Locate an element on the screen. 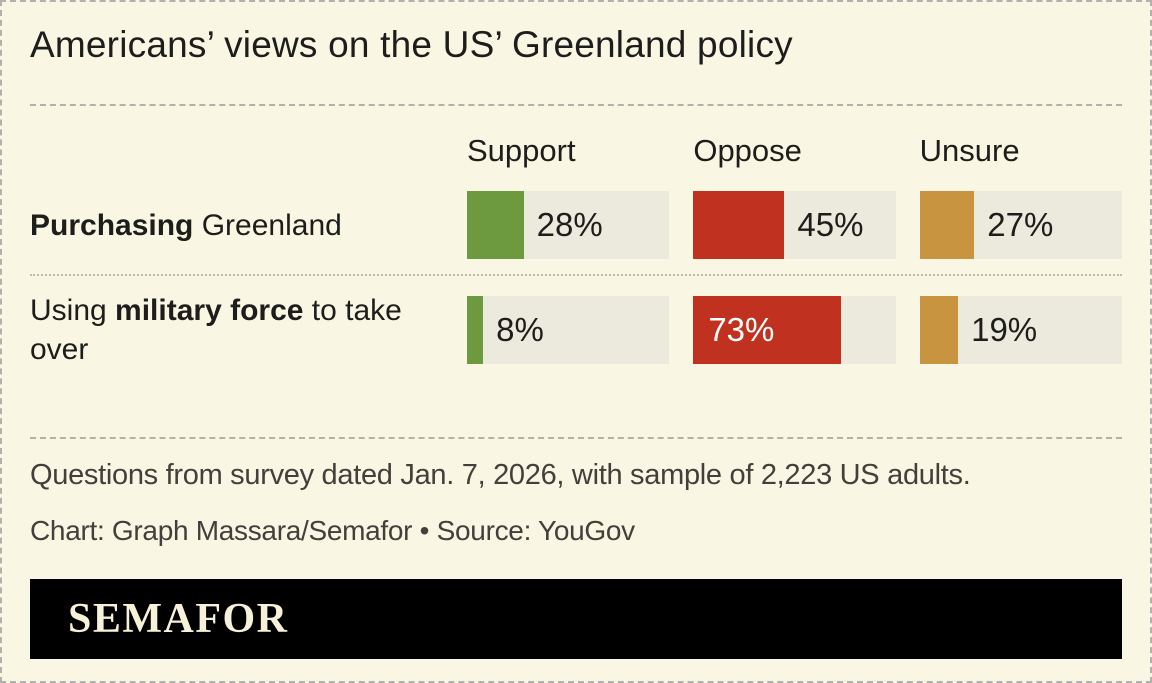  row-label: Purchasing Greenland is located at coordinates (236, 225).